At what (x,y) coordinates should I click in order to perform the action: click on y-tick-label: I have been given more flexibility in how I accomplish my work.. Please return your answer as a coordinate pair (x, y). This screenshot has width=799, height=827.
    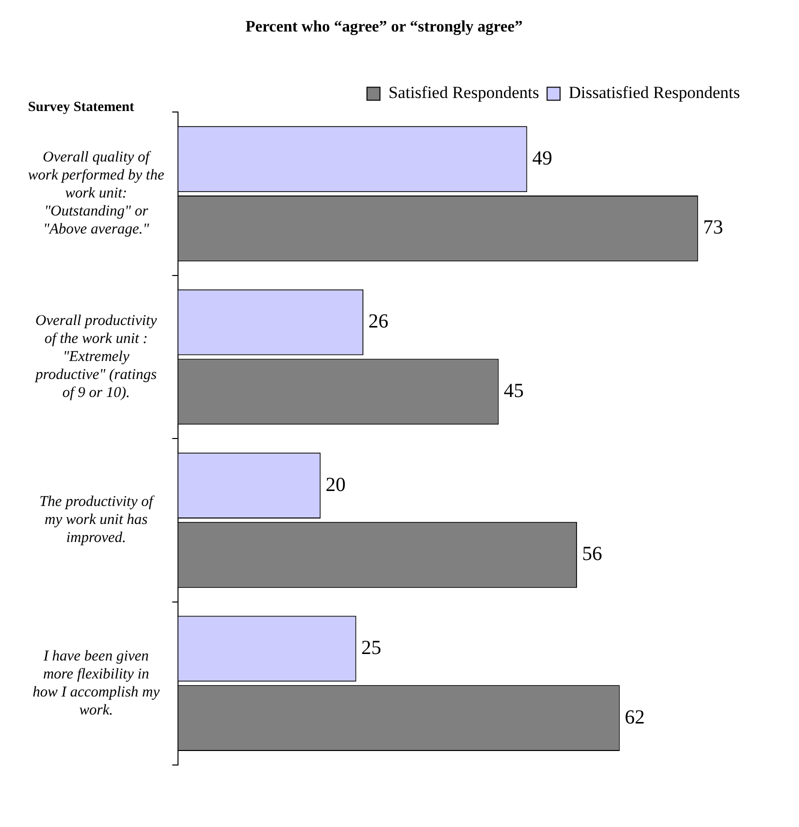
    Looking at the image, I should click on (96, 683).